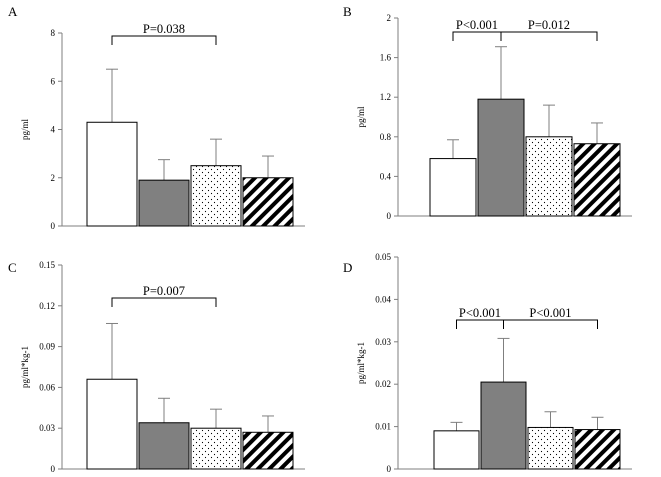 The width and height of the screenshot is (661, 477). Describe the element at coordinates (53, 33) in the screenshot. I see `y-tick-label: 8` at that location.